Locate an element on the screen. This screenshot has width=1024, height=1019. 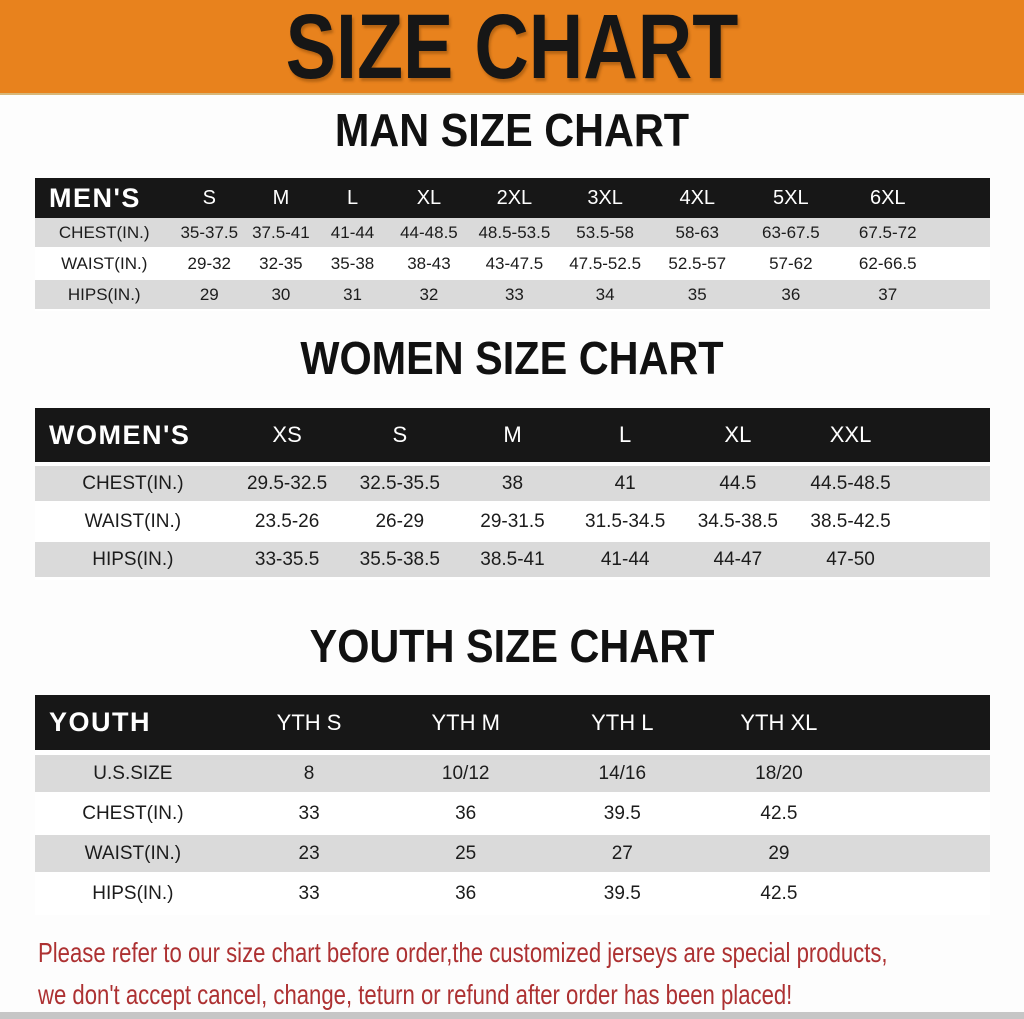
table-row: WAIST(IN.) 23 25 27 29 is located at coordinates (512, 854).